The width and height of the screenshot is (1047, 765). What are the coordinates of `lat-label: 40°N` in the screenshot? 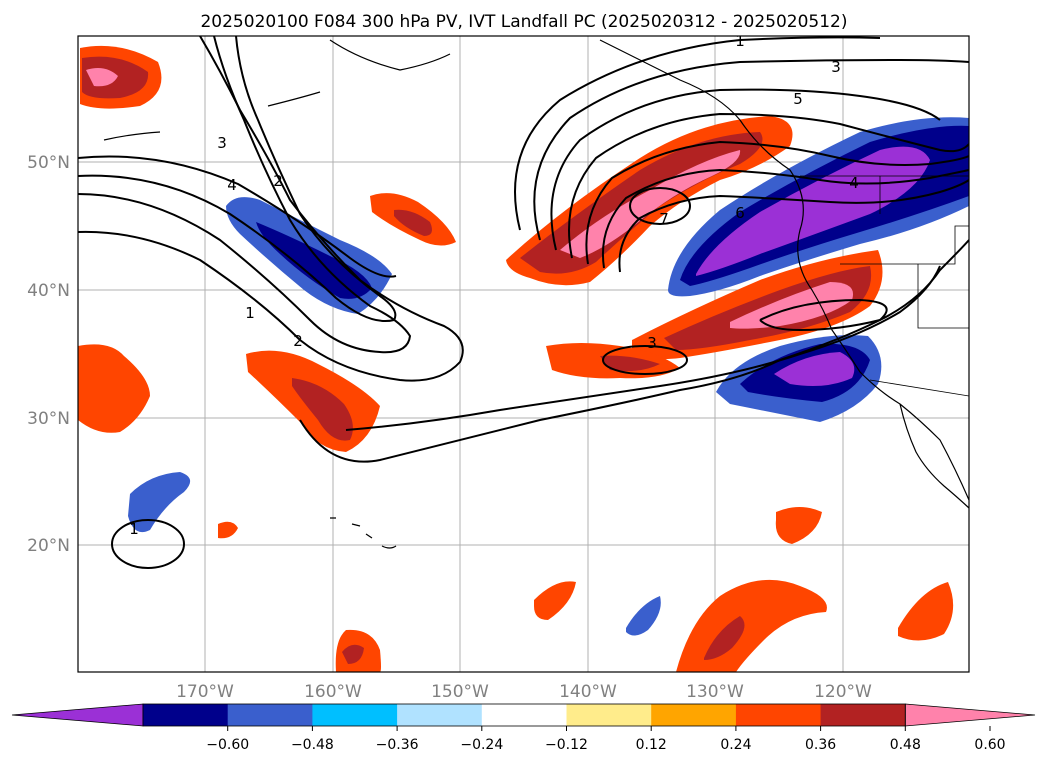 It's located at (48, 291).